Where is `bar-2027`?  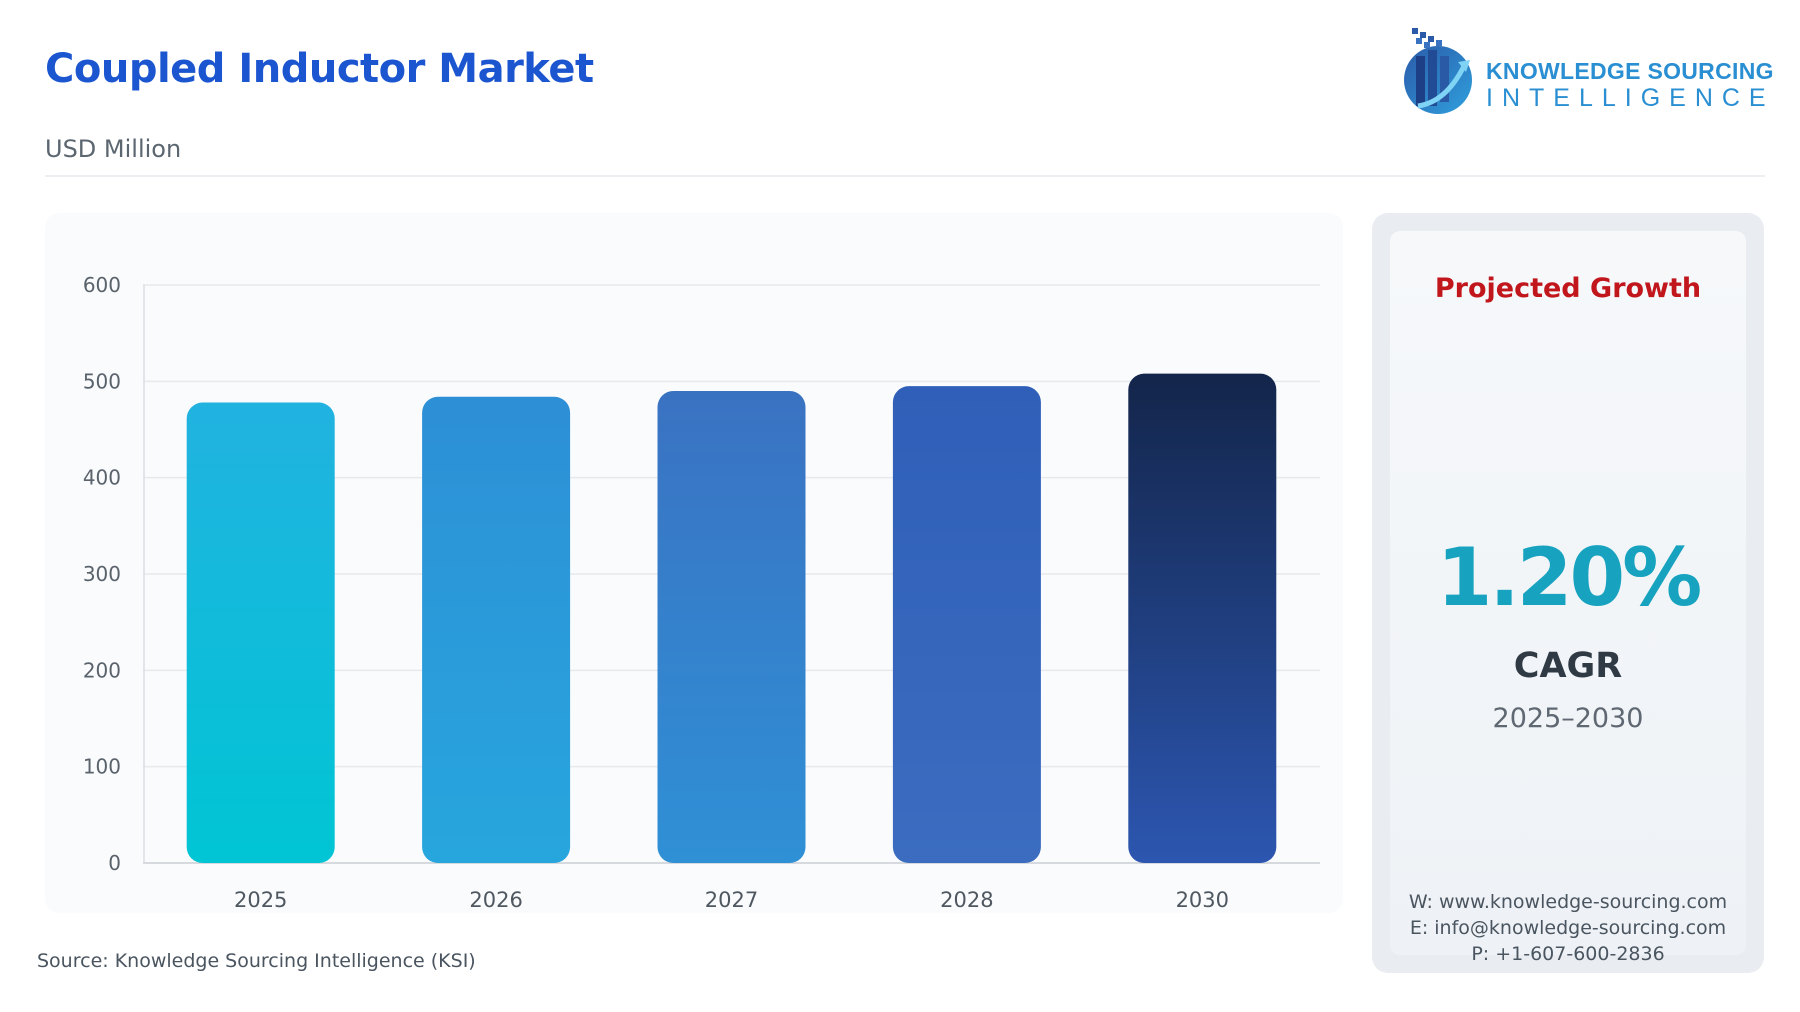
bar-2027 is located at coordinates (731, 626).